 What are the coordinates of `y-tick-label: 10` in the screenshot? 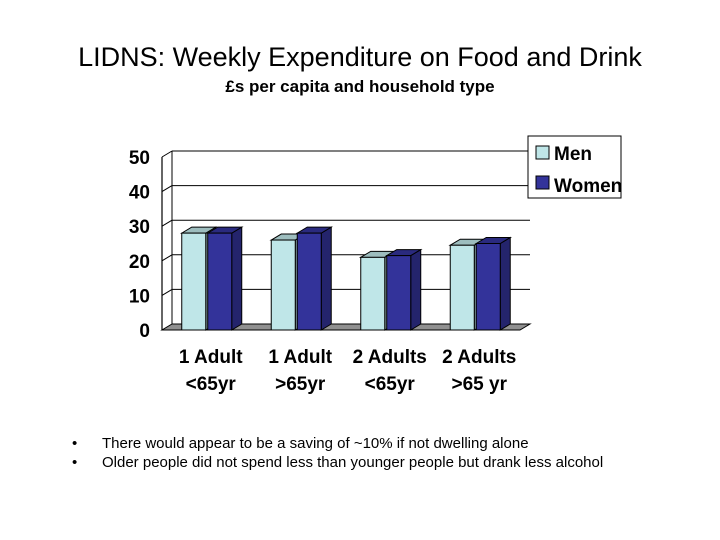 It's located at (139, 296).